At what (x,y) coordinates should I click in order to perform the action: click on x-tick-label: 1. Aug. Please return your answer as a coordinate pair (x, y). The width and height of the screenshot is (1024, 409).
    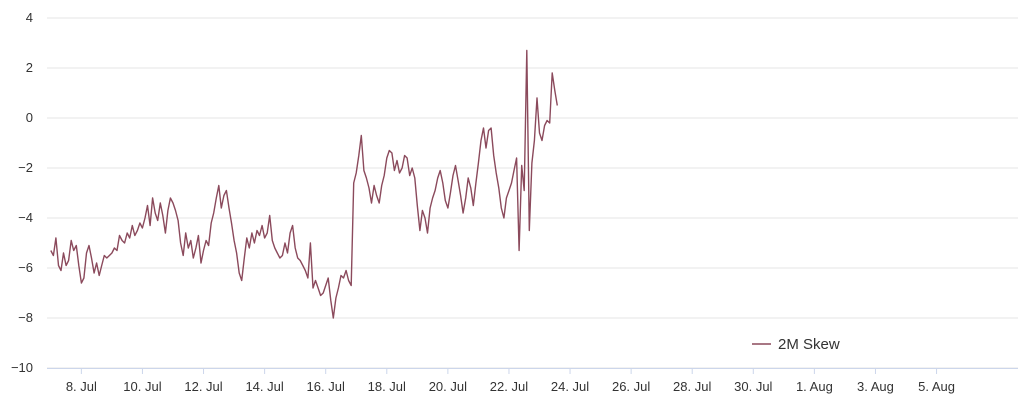
    Looking at the image, I should click on (814, 386).